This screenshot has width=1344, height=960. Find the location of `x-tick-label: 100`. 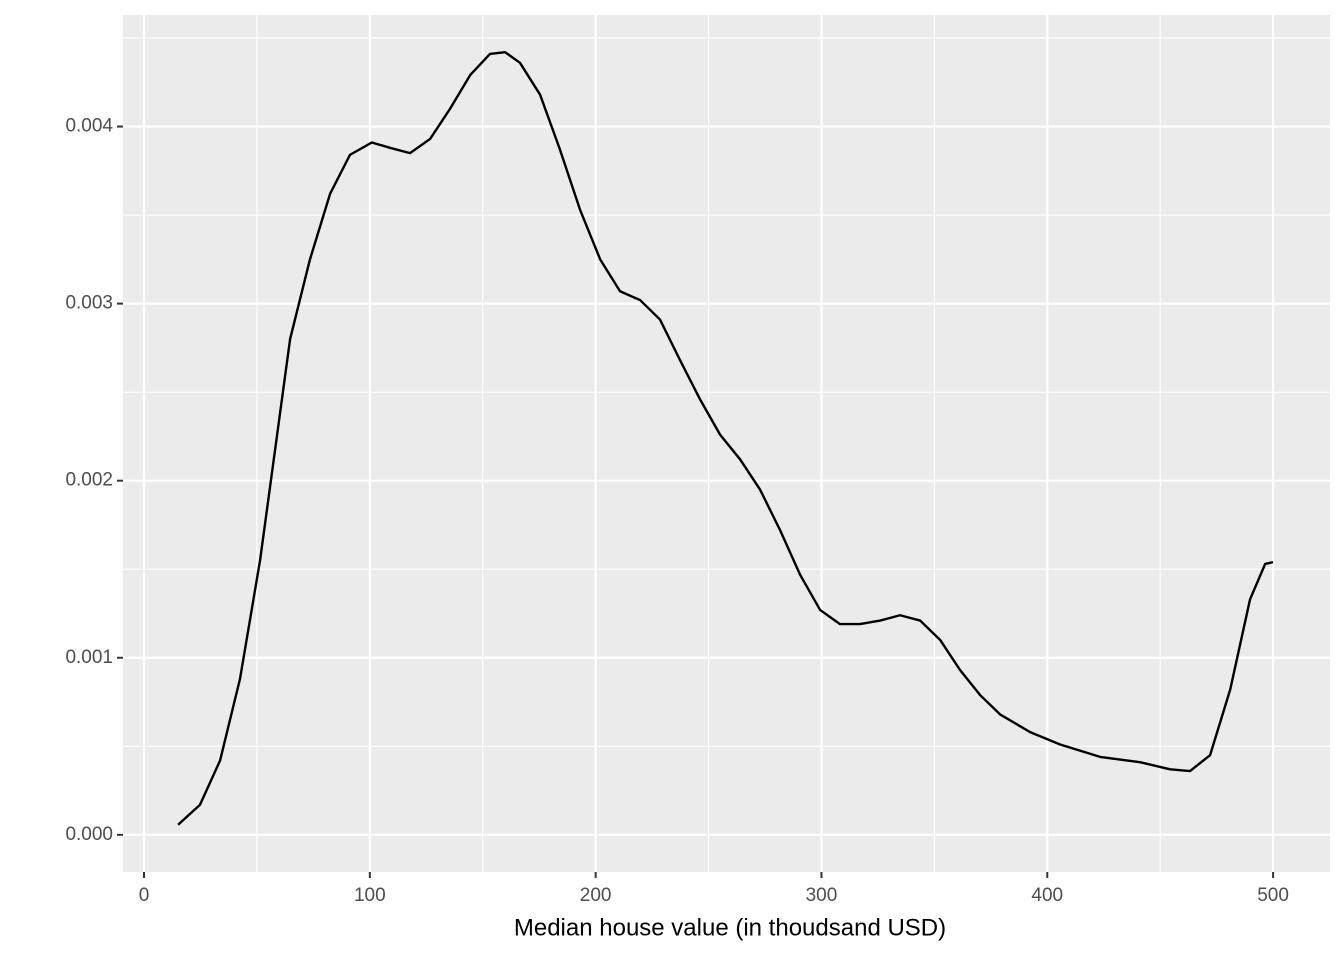

x-tick-label: 100 is located at coordinates (370, 895).